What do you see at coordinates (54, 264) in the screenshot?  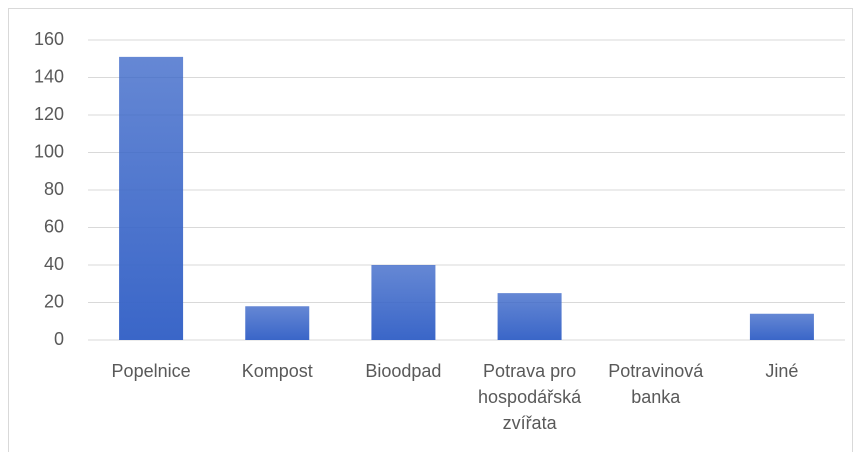 I see `y-tick-label: 40` at bounding box center [54, 264].